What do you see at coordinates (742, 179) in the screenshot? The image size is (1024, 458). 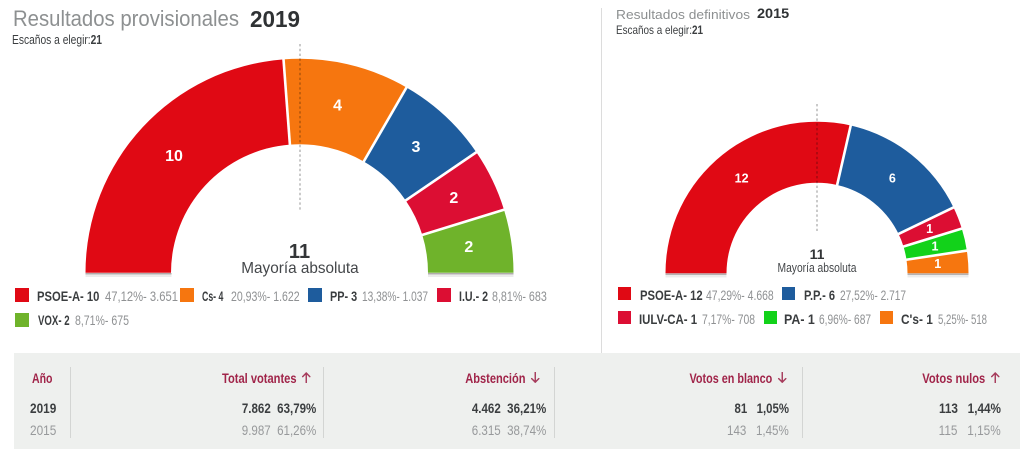 I see `svg-text: 12` at bounding box center [742, 179].